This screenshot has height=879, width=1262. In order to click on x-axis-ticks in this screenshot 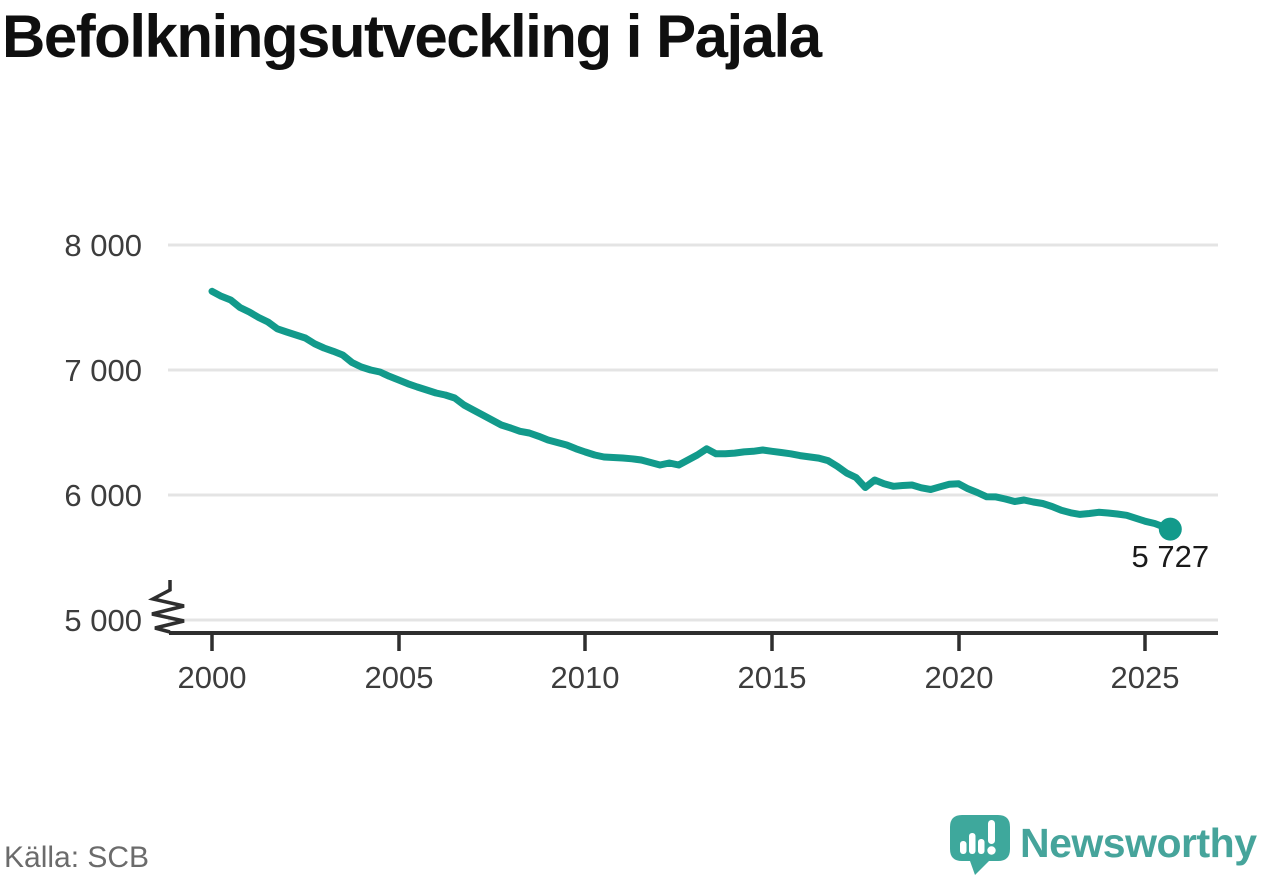, I will do `click(678, 642)`.